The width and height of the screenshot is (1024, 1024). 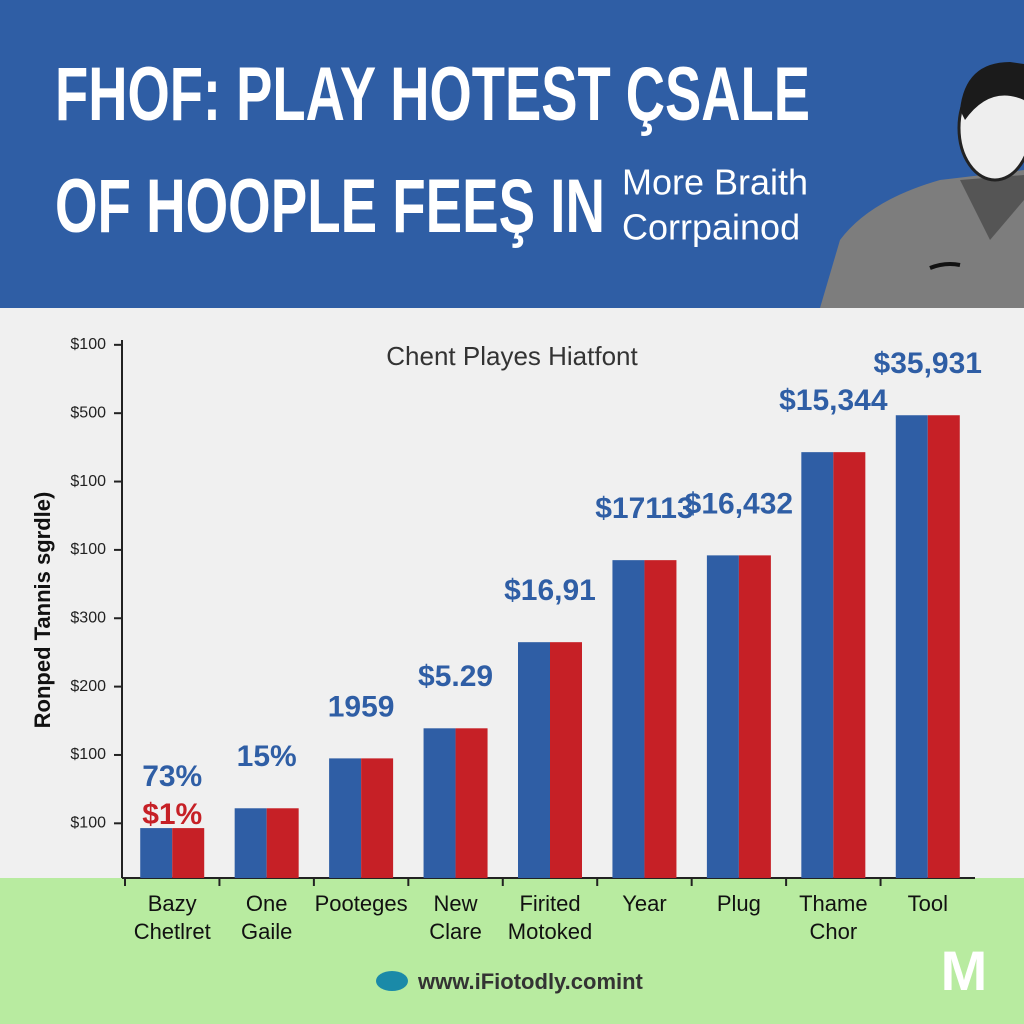 I want to click on bar-label: $35,931, so click(x=928, y=363).